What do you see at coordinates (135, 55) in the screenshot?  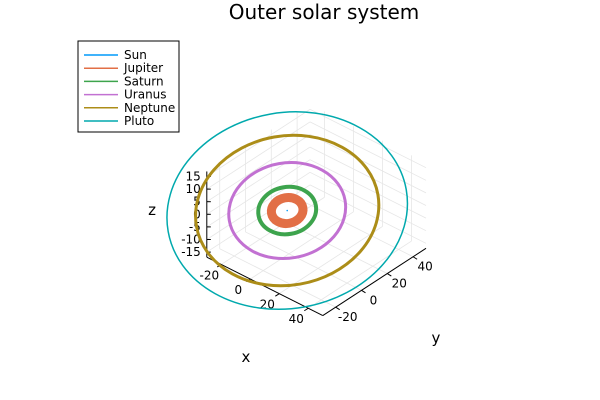 I see `legend-label: Sun` at bounding box center [135, 55].